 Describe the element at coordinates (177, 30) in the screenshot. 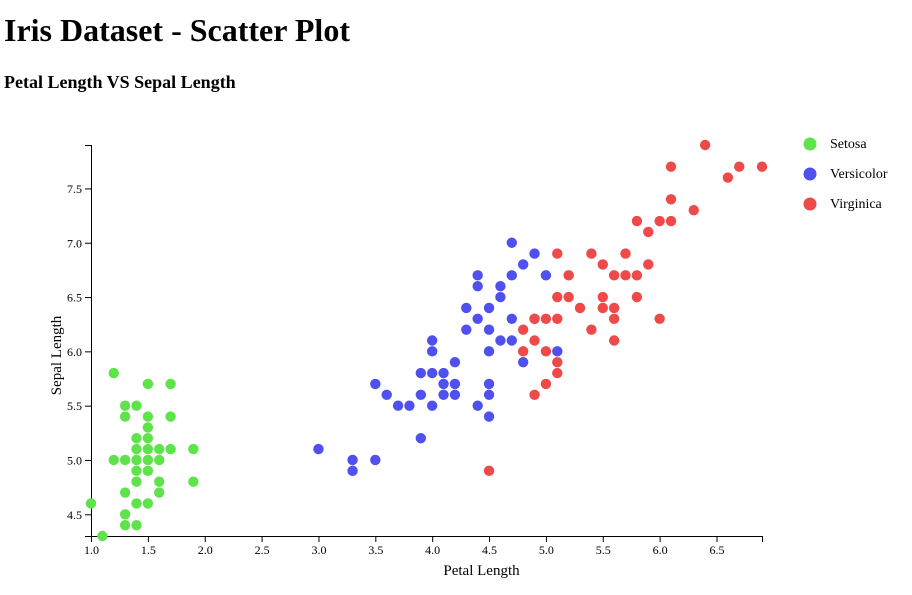

I see `page-title: Iris Dataset - Scatter Plot` at that location.